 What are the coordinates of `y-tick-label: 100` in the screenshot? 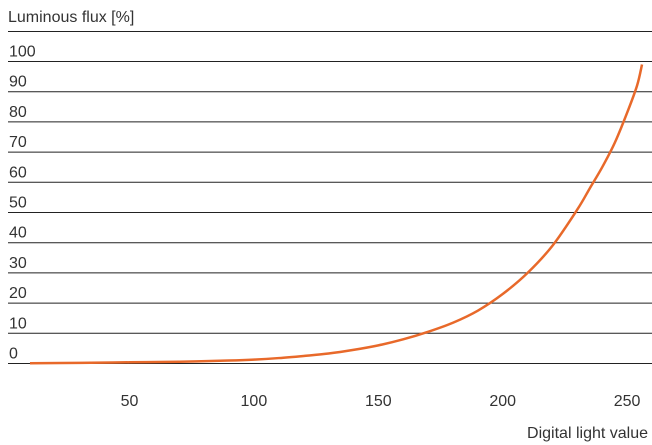 It's located at (22, 52).